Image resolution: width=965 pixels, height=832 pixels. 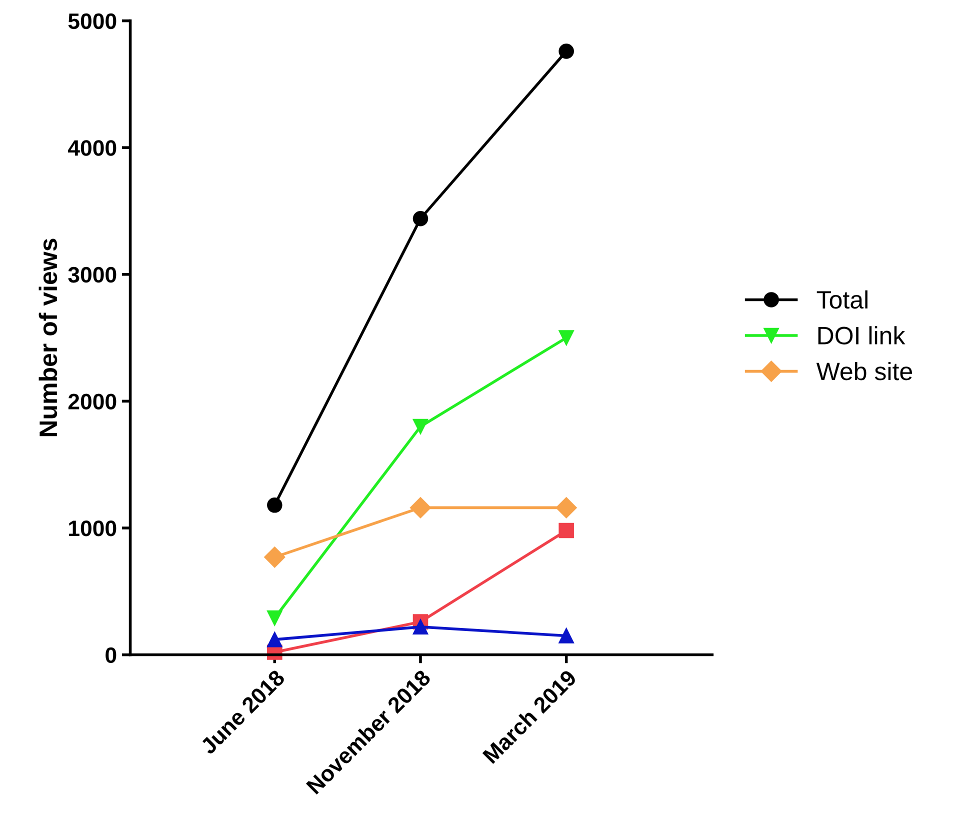 I want to click on y-tick-label: 0, so click(x=111, y=655).